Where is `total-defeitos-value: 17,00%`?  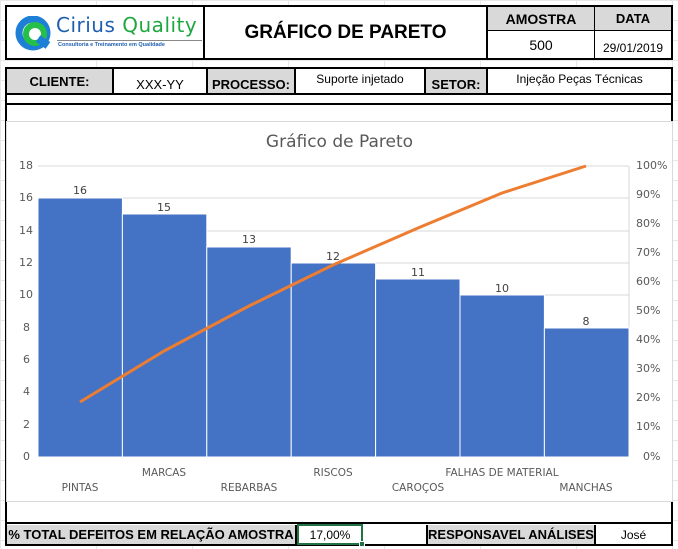 total-defeitos-value: 17,00% is located at coordinates (330, 534).